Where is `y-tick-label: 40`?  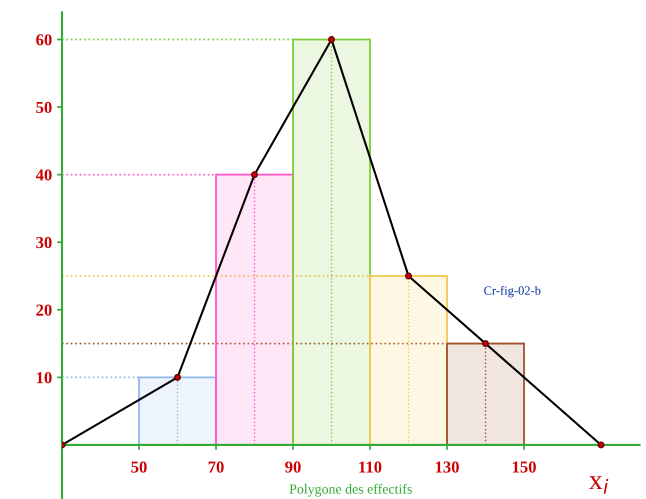 y-tick-label: 40 is located at coordinates (44, 175).